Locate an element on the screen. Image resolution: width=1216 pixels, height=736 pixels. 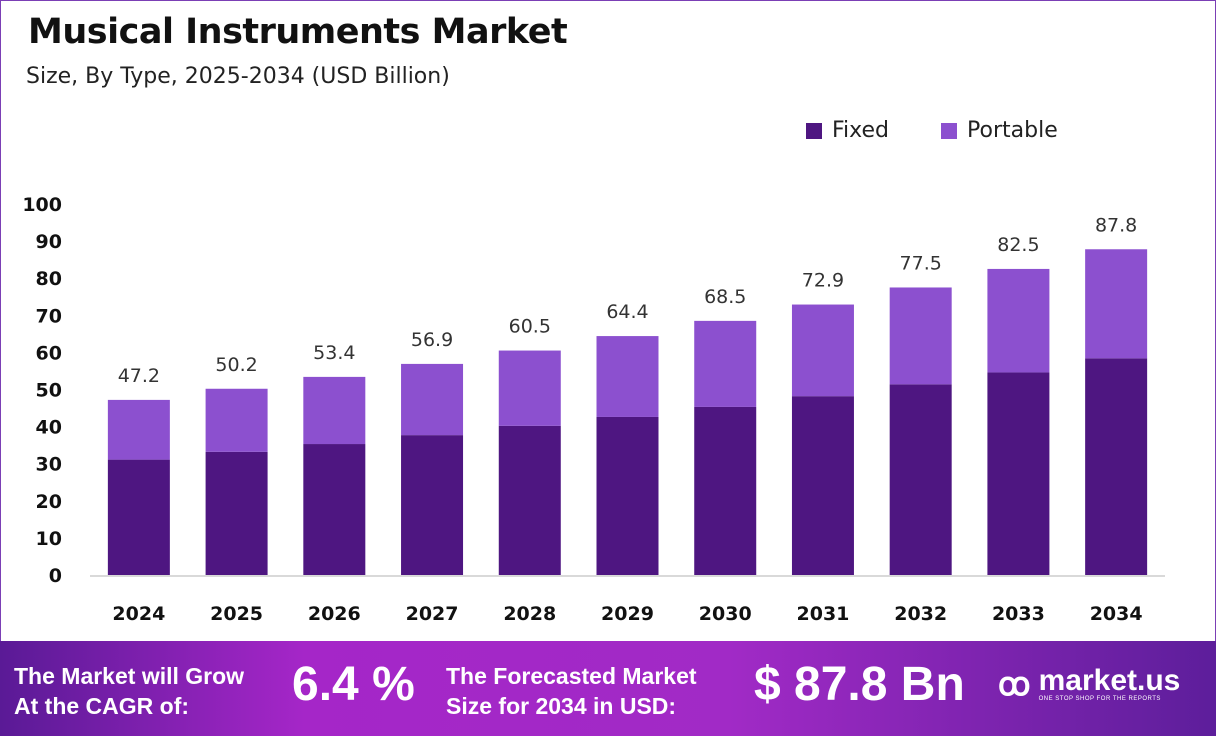
bar-portable-2034 is located at coordinates (1116, 304).